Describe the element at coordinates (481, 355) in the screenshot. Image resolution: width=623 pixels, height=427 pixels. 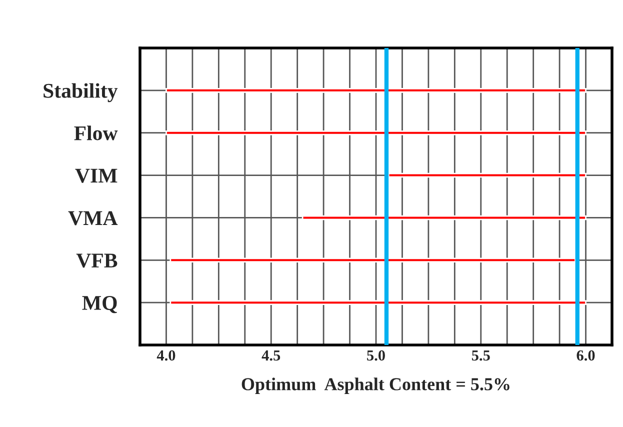
I see `x-tick-label: 5.5` at that location.